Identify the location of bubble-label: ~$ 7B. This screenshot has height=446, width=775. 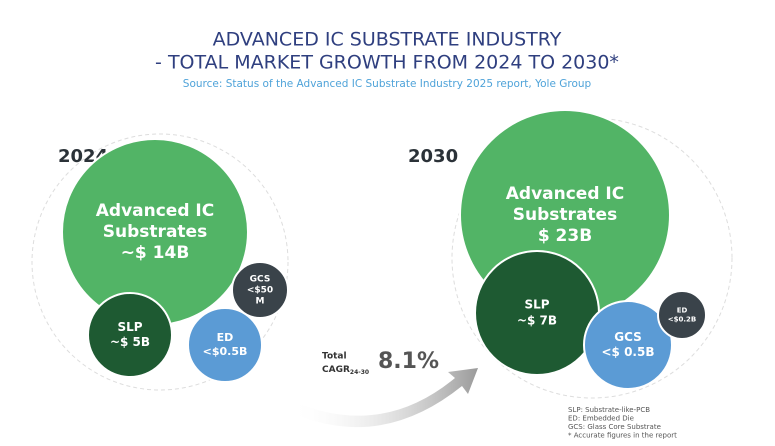
(537, 321).